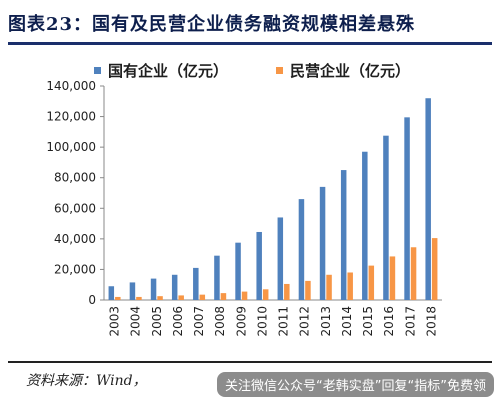  Describe the element at coordinates (199, 321) in the screenshot. I see `x-tick-label: 2007` at that location.